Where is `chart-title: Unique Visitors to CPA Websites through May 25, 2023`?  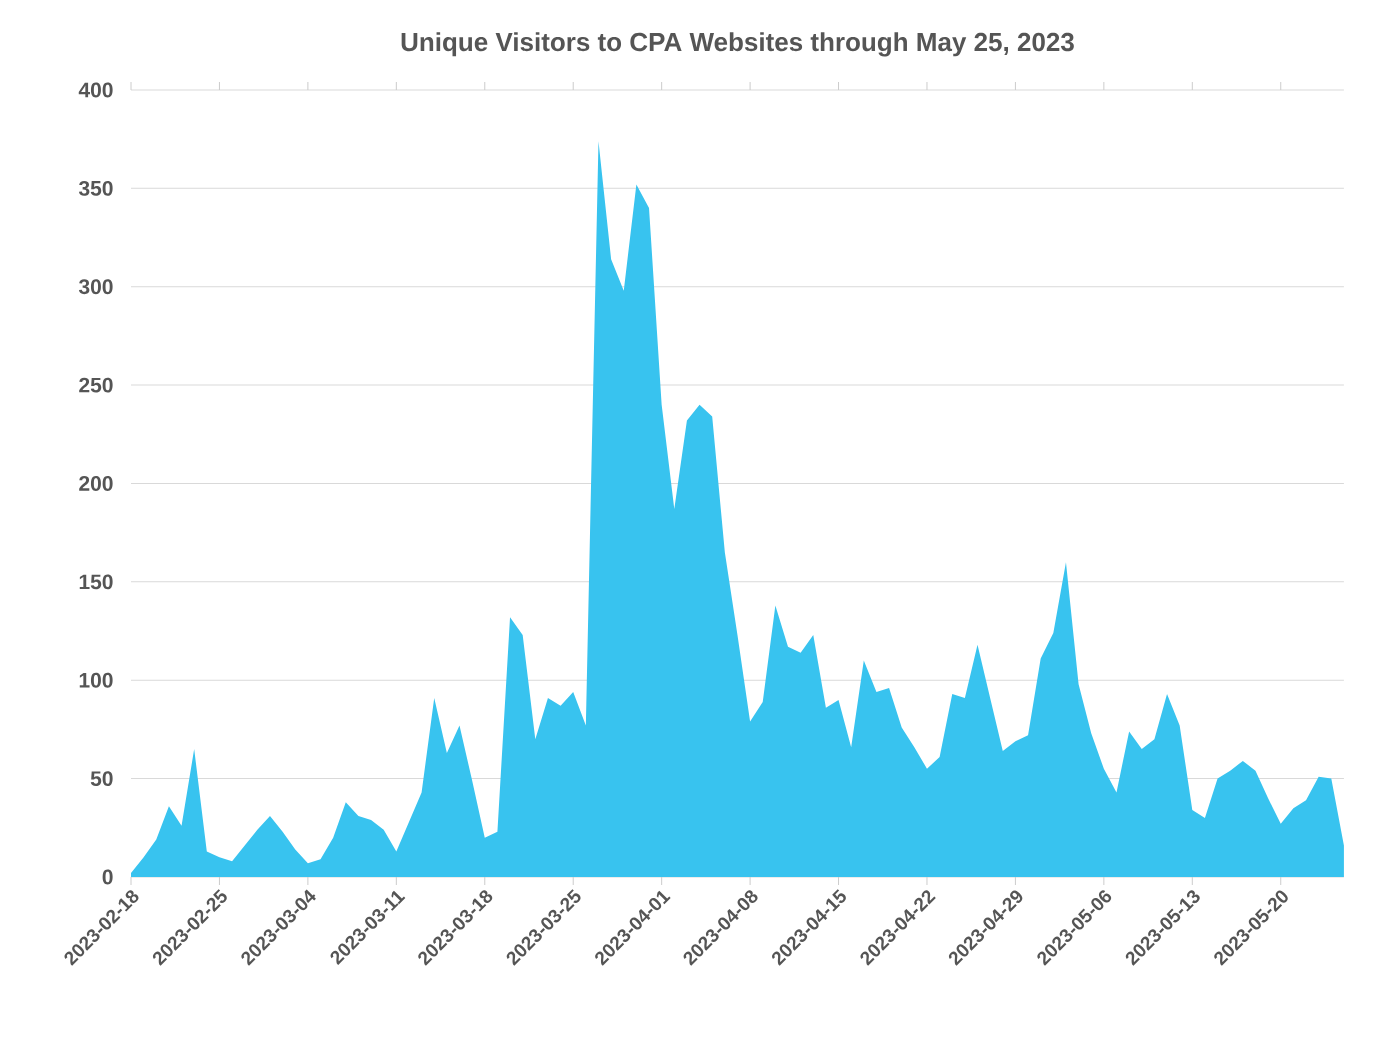
chart-title: Unique Visitors to CPA Websites through May 25, 2023 is located at coordinates (737, 44).